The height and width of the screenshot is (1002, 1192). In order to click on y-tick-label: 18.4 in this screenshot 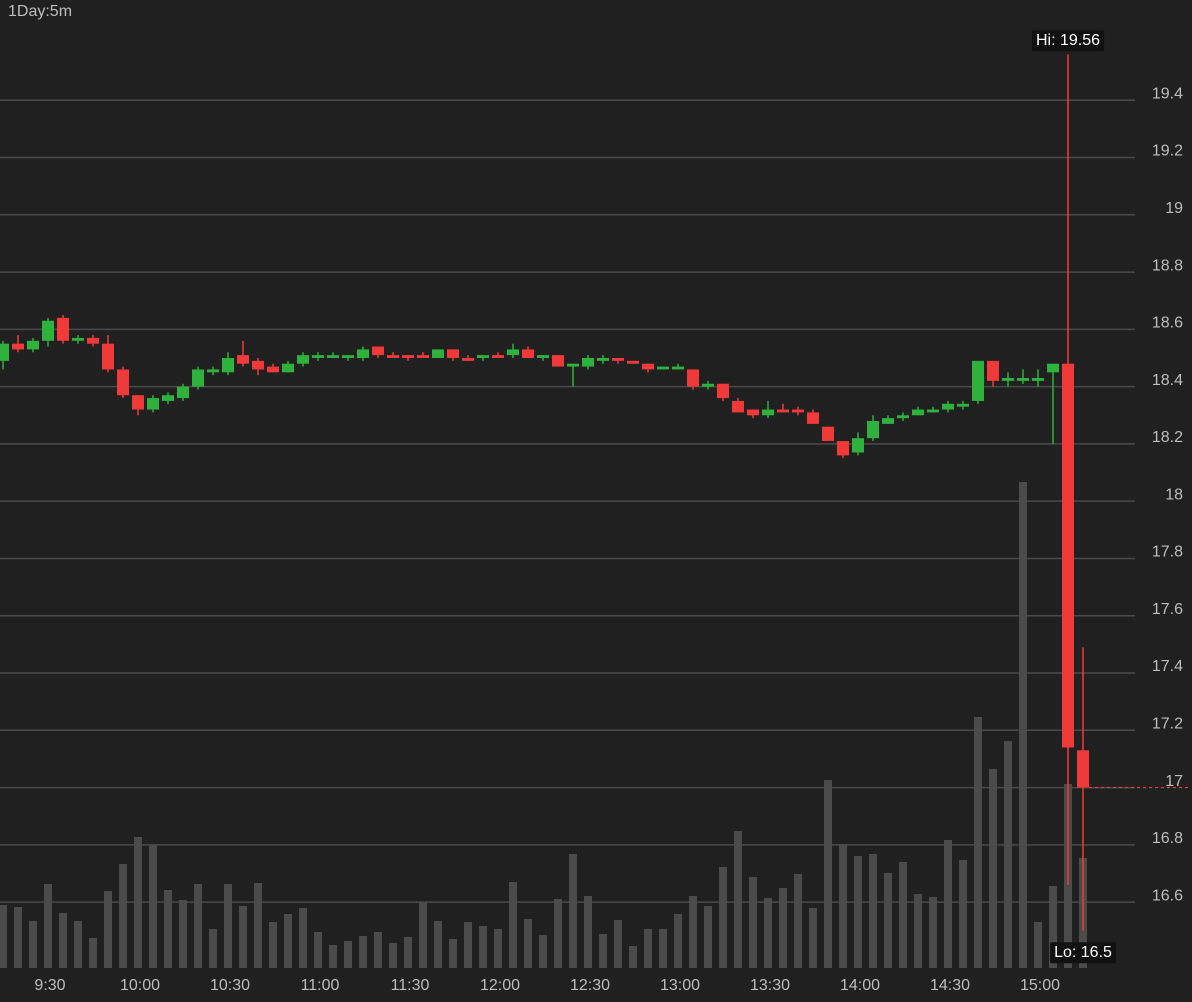, I will do `click(1167, 380)`.